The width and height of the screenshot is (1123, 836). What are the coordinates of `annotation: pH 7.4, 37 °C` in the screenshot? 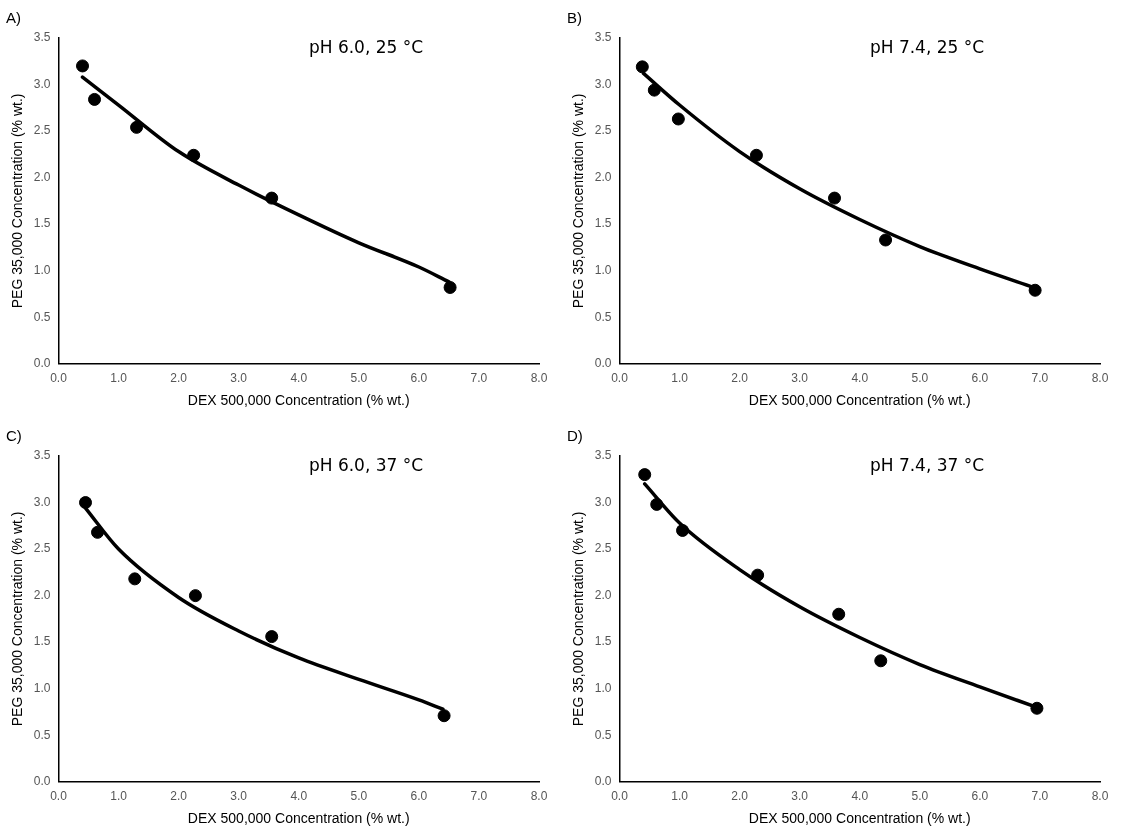 It's located at (927, 464).